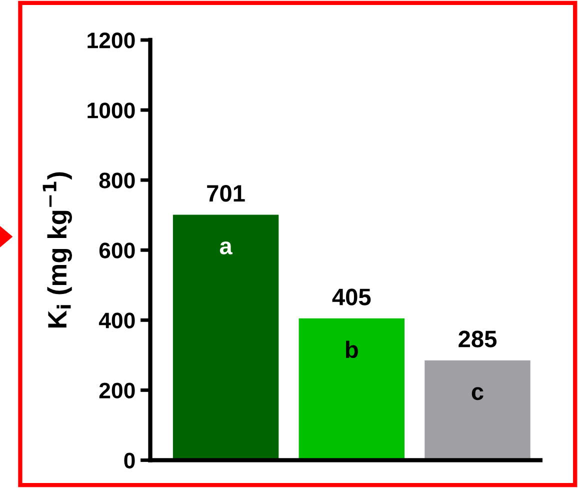  What do you see at coordinates (116, 320) in the screenshot?
I see `y-tick-label: 400` at bounding box center [116, 320].